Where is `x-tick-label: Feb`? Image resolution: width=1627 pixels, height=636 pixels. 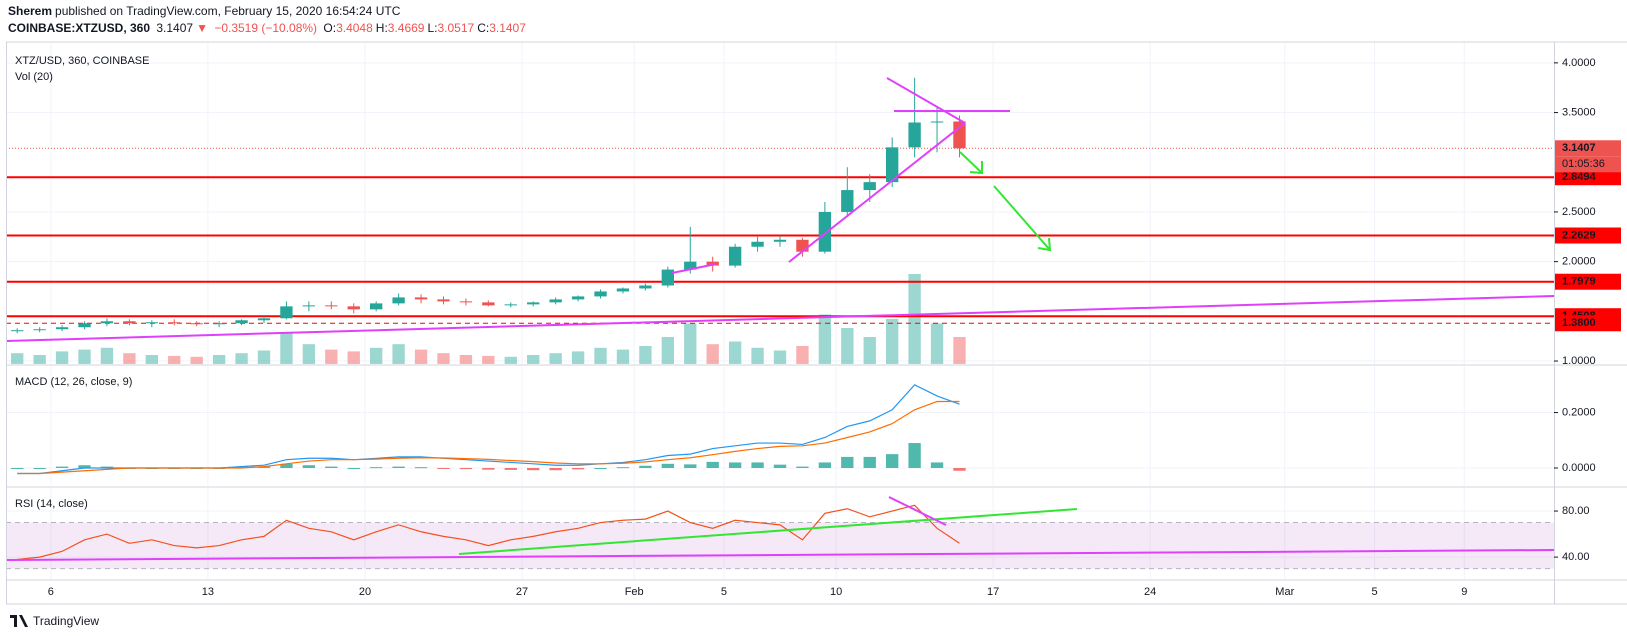 x-tick-label: Feb is located at coordinates (634, 592).